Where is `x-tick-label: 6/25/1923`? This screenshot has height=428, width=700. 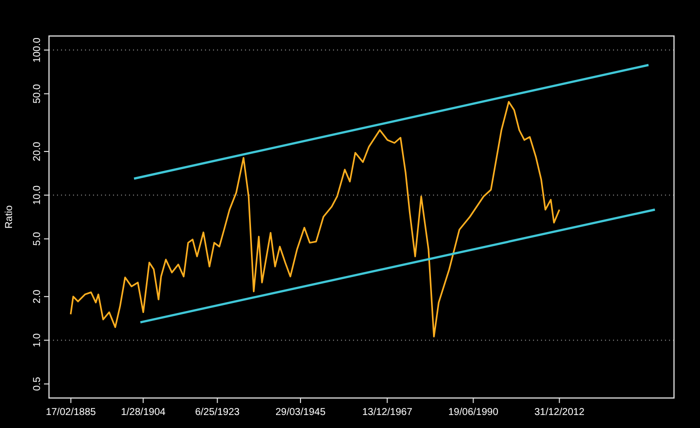 x-tick-label: 6/25/1923 is located at coordinates (217, 412).